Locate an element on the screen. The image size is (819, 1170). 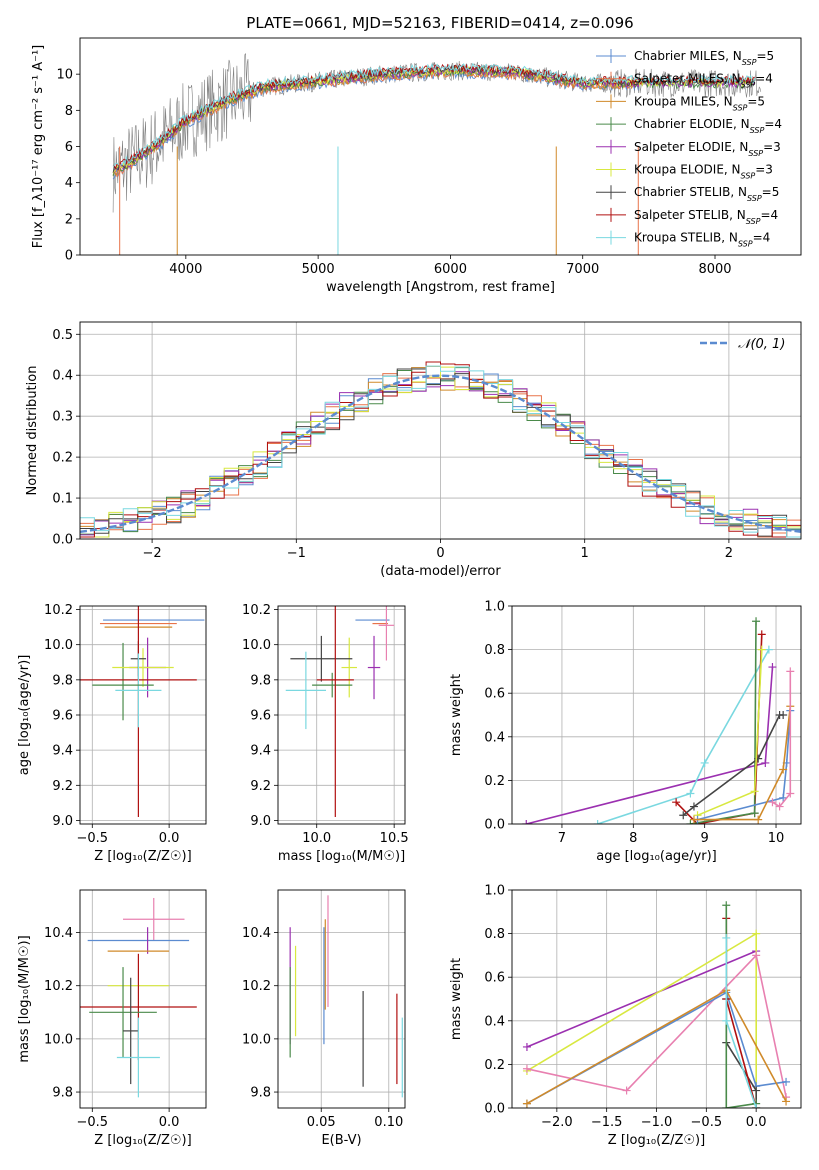
x-tick-label: 0.10 is located at coordinates (388, 1122).